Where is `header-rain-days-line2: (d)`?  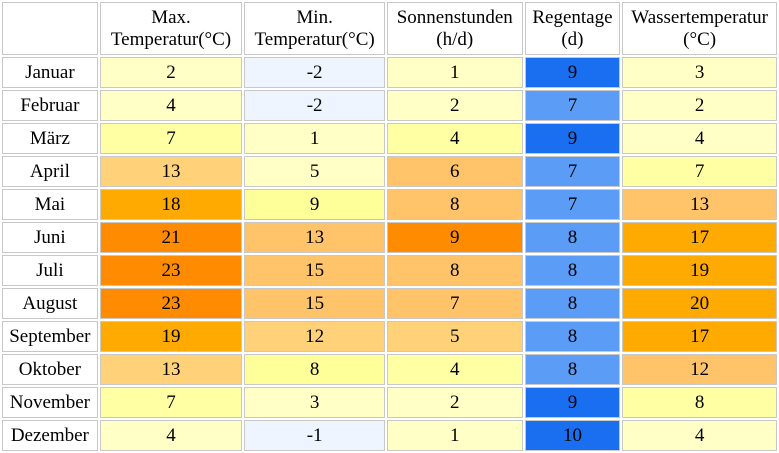
header-rain-days-line2: (d) is located at coordinates (572, 39).